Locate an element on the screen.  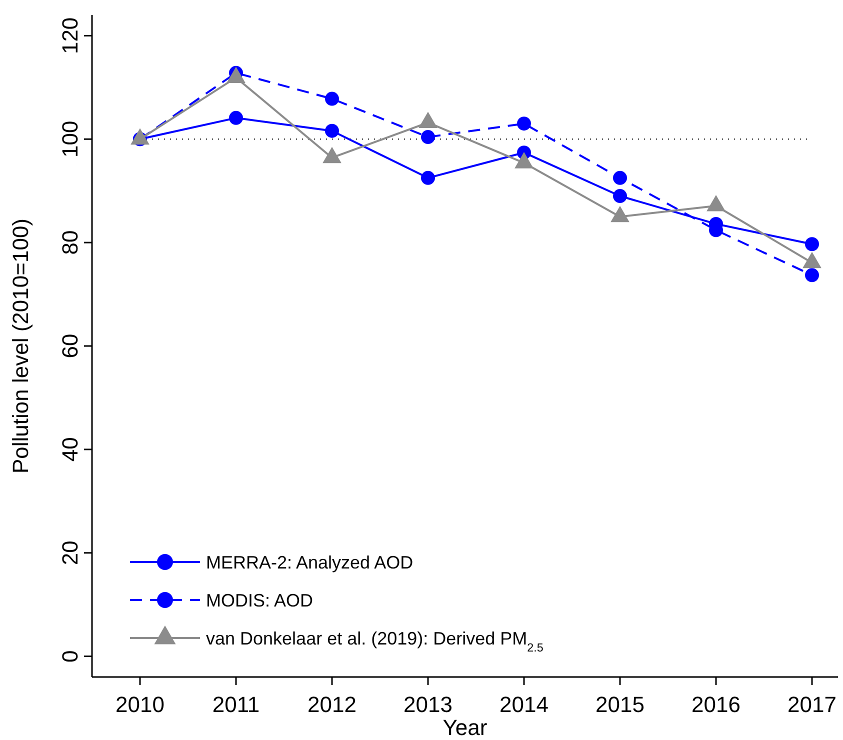
legend-label: van Donkelaar et al. (2019): Derived PM$_{2.5}$ is located at coordinates (375, 641).